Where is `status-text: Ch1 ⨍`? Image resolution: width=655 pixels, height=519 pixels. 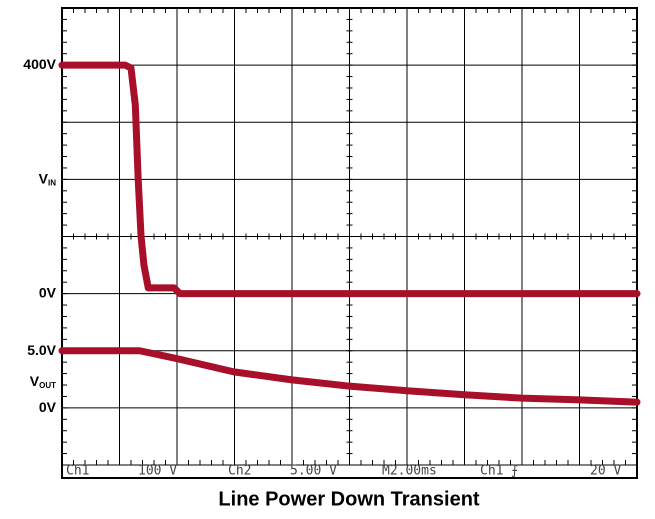
status-text: Ch1 ⨍ is located at coordinates (499, 471).